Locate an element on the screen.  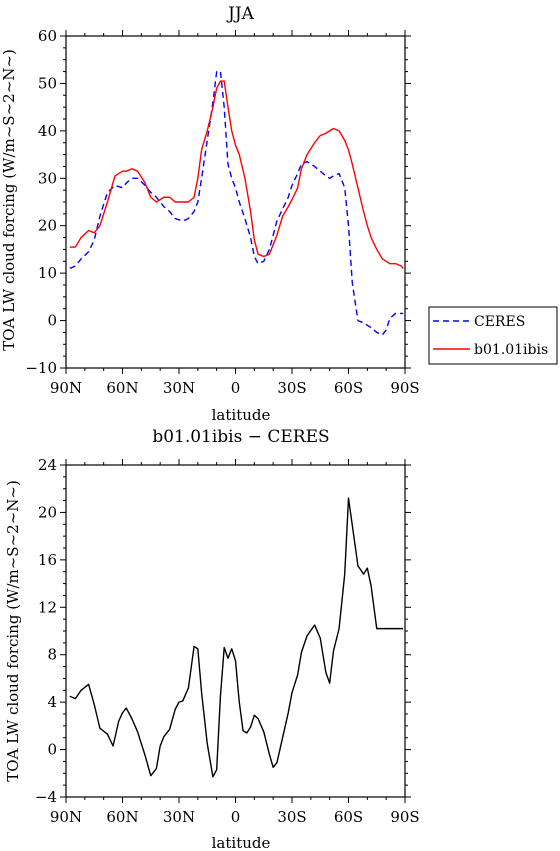
legend-label-ceres: CERES is located at coordinates (499, 322).